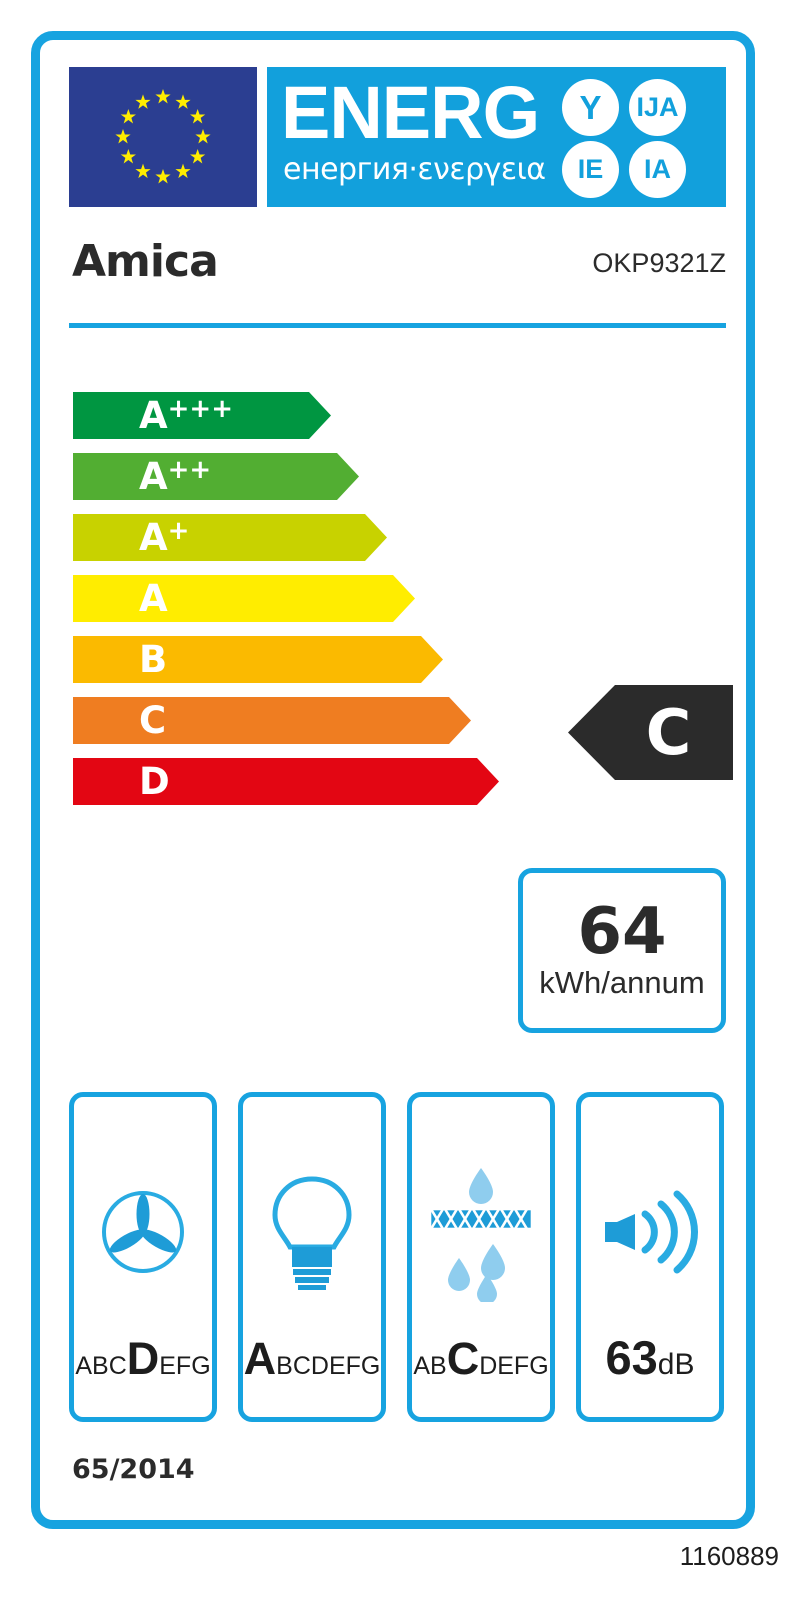  What do you see at coordinates (260, 1358) in the screenshot?
I see `caption-rating: A` at bounding box center [260, 1358].